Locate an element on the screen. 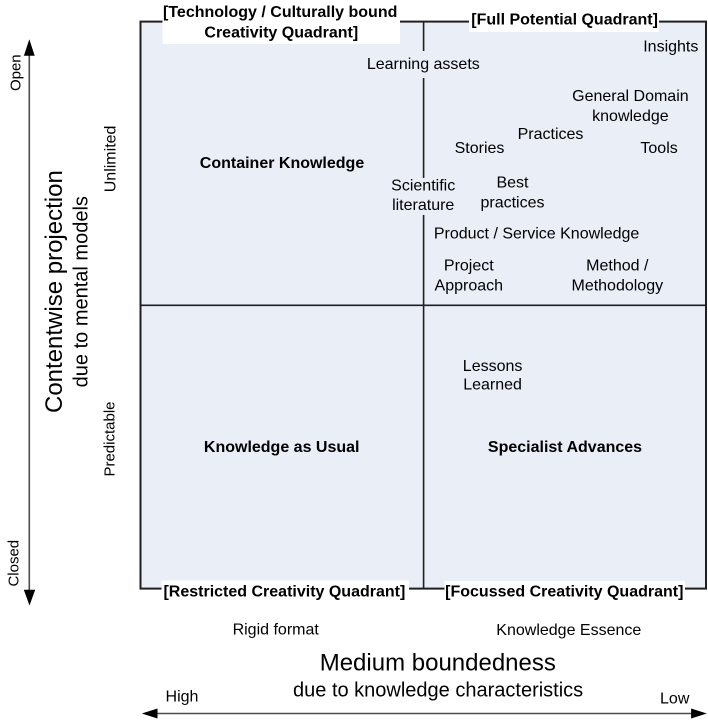 This screenshot has width=708, height=720. svg-text: Unlimited is located at coordinates (110, 159).